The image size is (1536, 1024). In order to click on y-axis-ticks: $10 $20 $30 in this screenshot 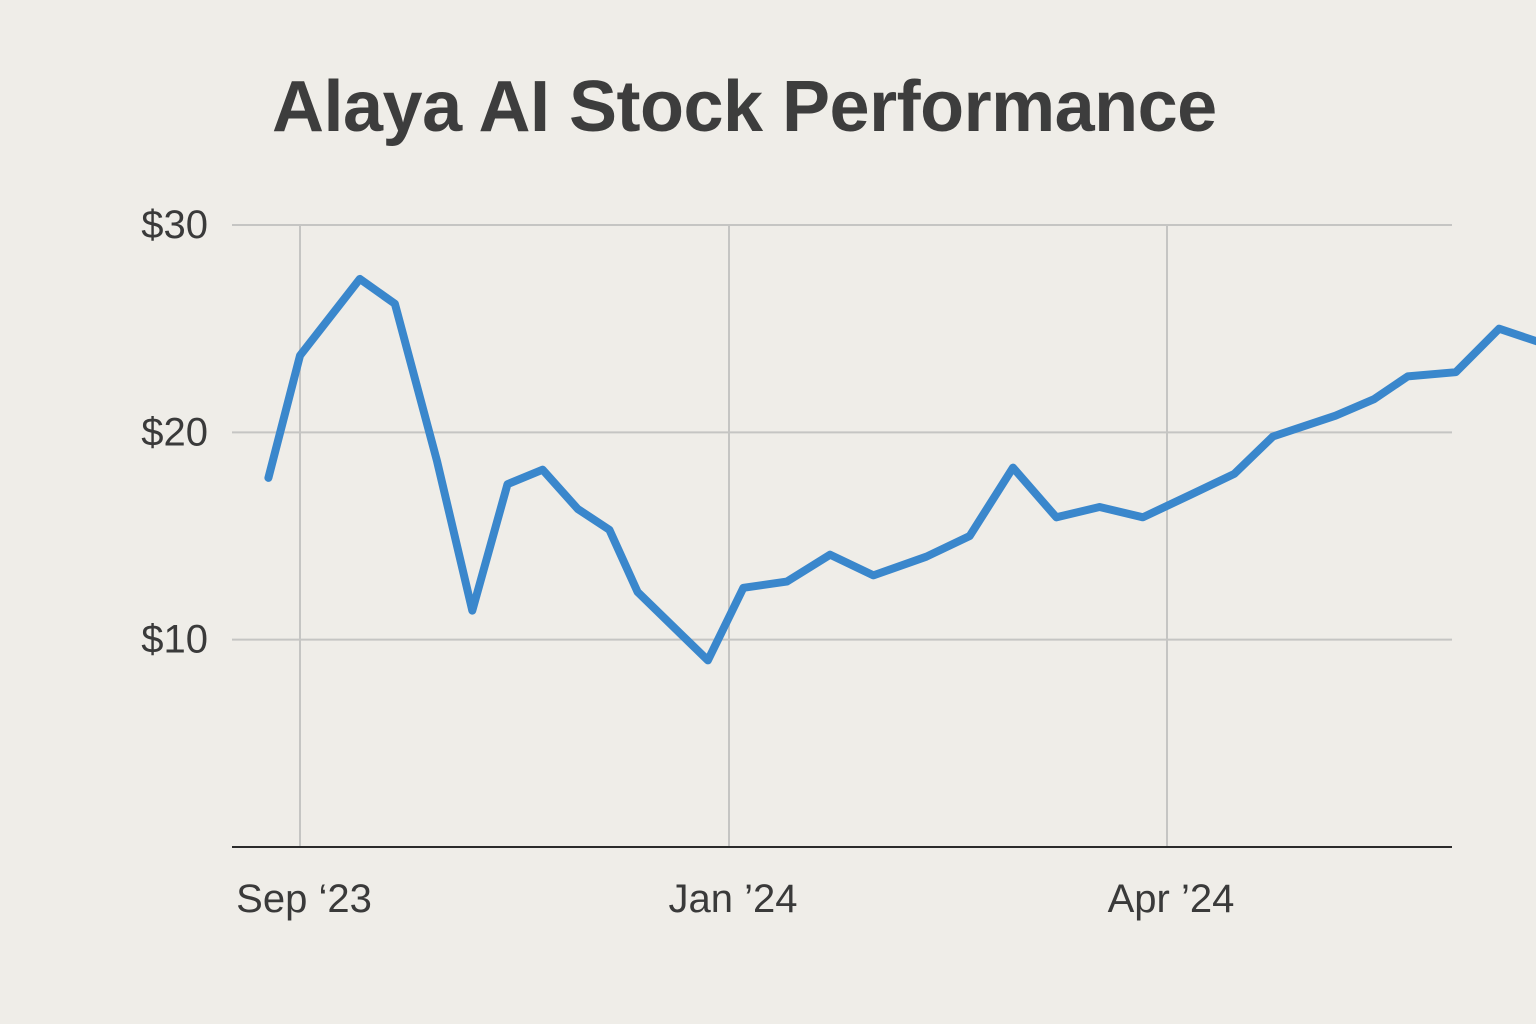, I will do `click(174, 432)`.